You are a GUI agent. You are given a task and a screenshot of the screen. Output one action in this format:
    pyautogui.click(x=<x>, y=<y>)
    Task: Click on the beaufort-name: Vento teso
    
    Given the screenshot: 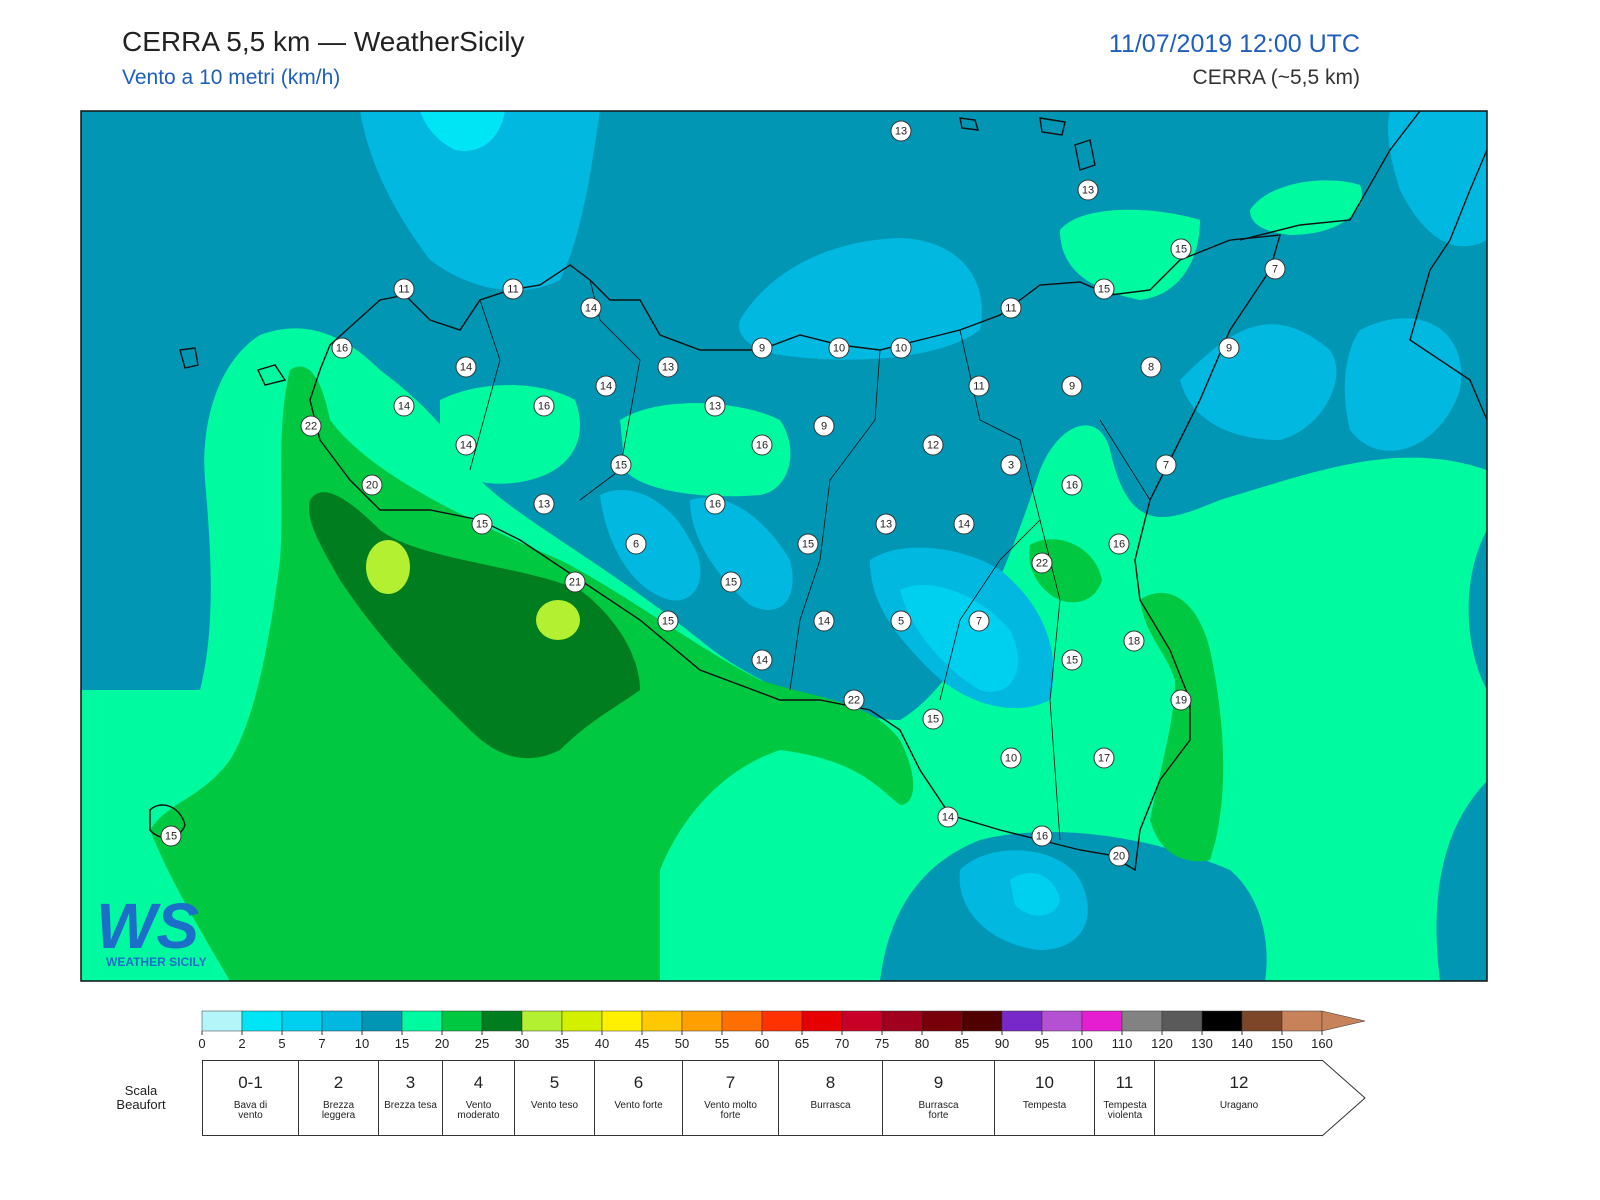 What is the action you would take?
    pyautogui.click(x=554, y=1105)
    